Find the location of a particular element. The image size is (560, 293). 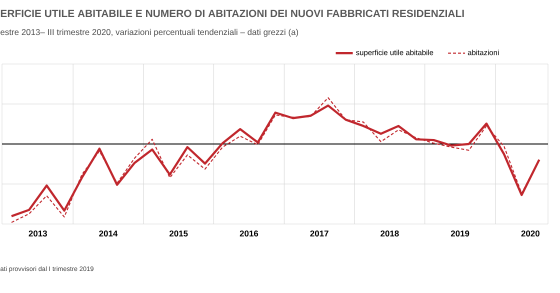

x-tick-label: 2017 is located at coordinates (319, 233).